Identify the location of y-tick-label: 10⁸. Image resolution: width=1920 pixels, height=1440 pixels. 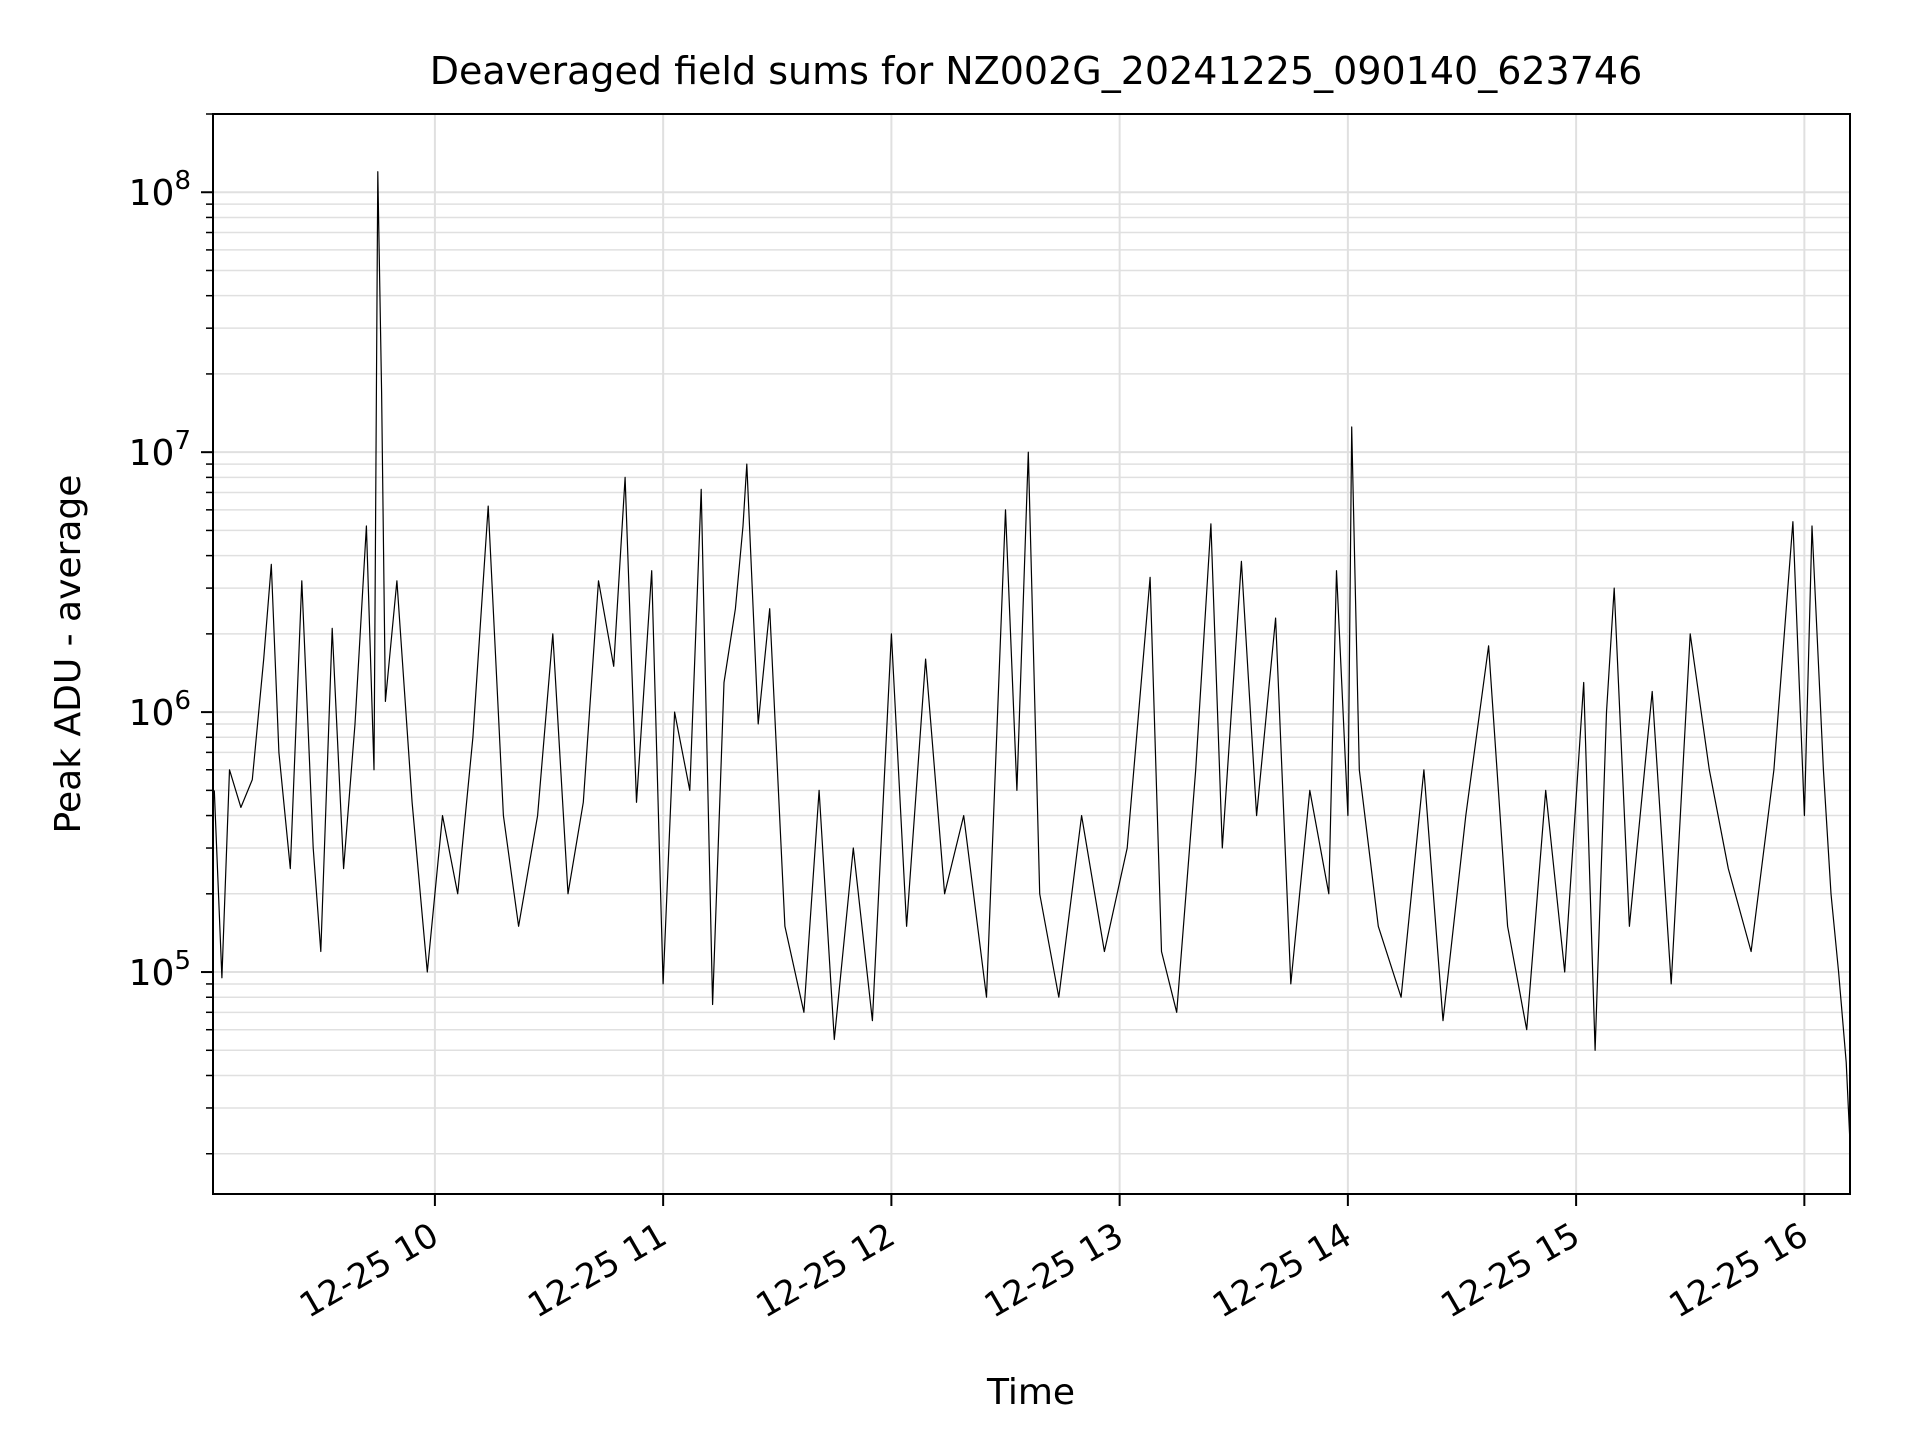
(160, 190).